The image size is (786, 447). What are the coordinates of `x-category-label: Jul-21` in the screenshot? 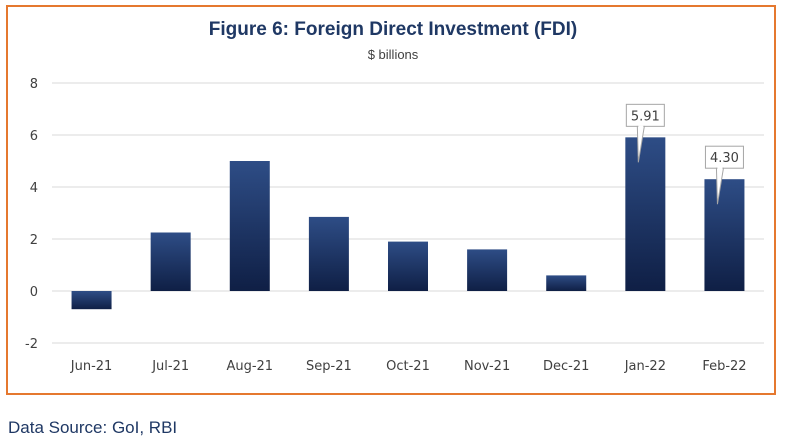 It's located at (170, 366).